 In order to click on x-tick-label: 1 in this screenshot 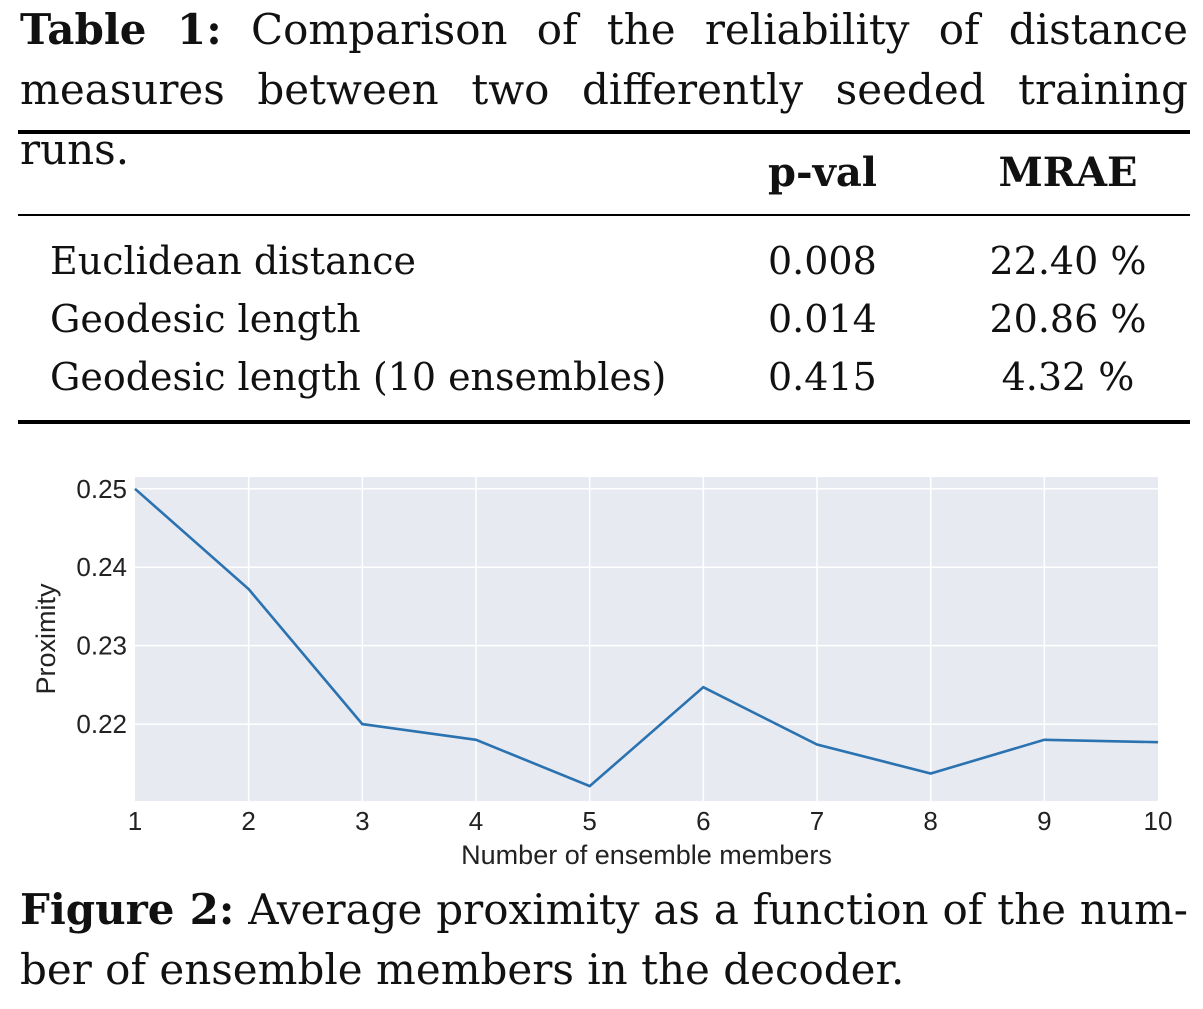, I will do `click(135, 821)`.